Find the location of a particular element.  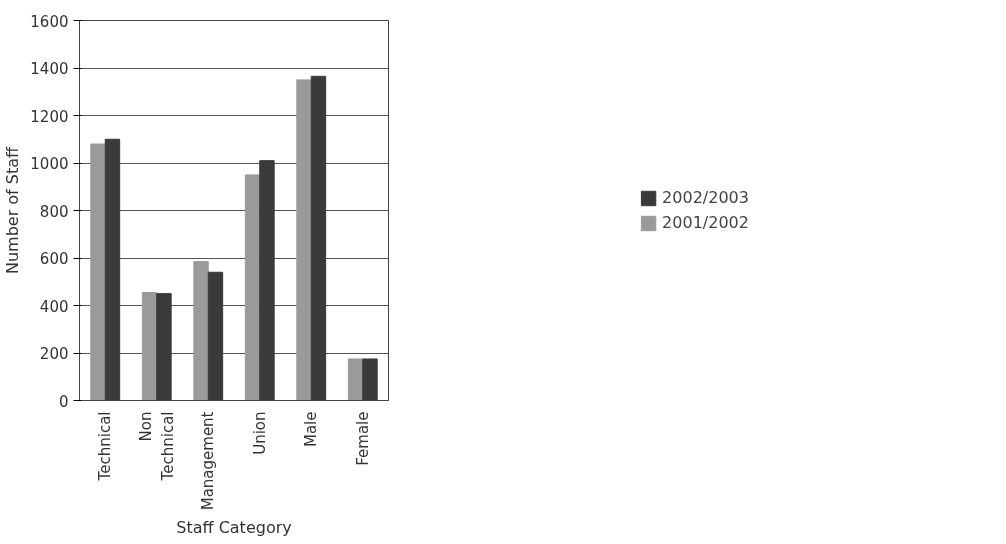

x-tick-label: Male is located at coordinates (311, 429).